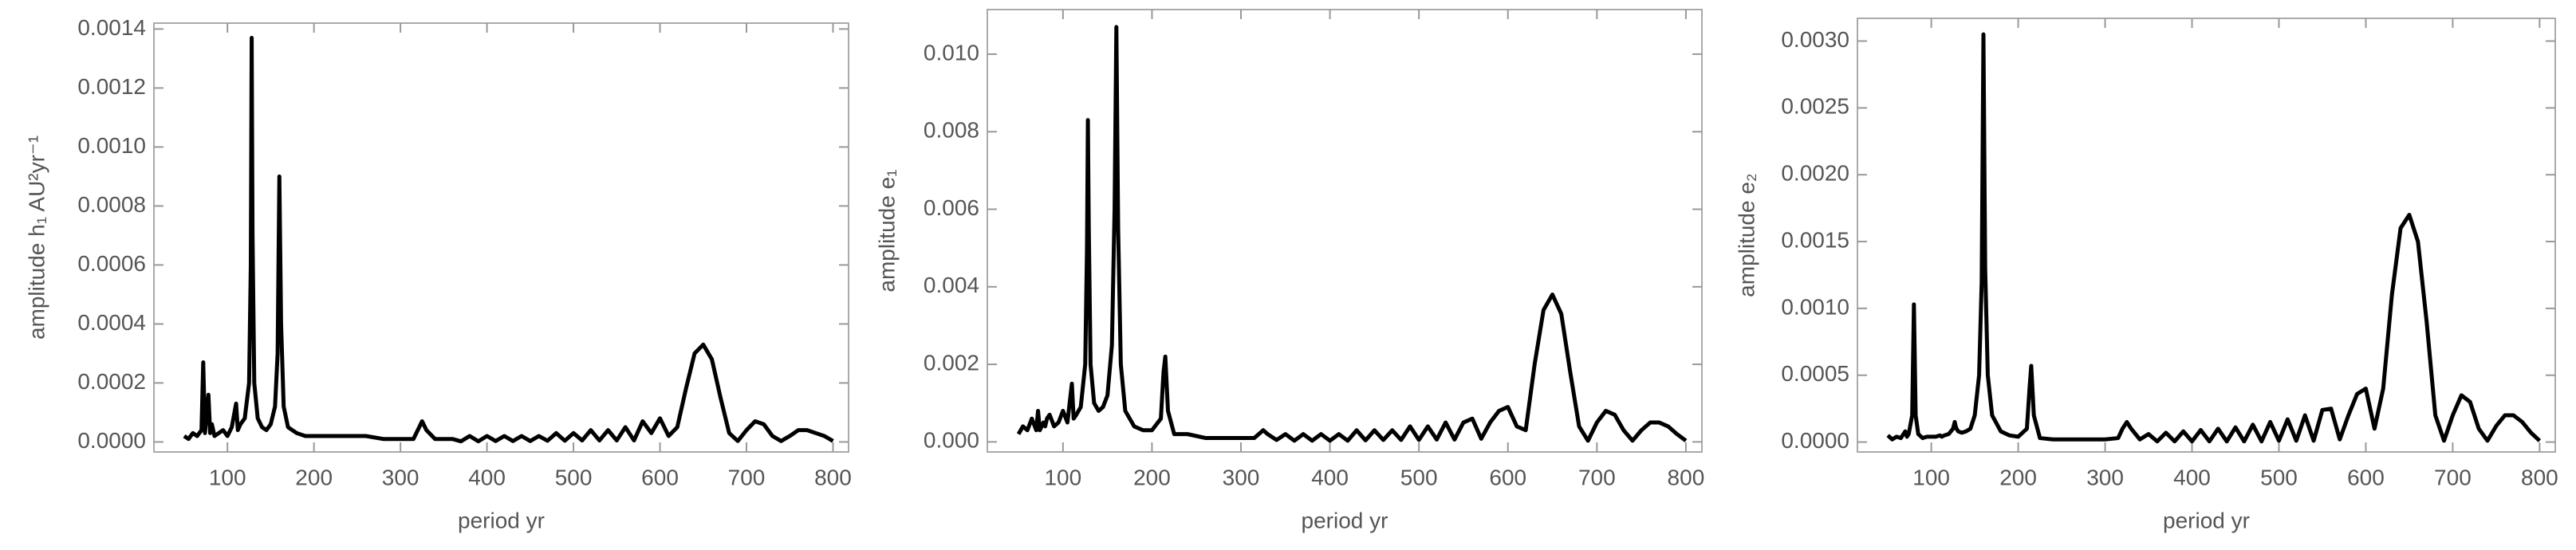 This screenshot has height=550, width=2576. I want to click on y-tick-label: 0.0014, so click(111, 27).